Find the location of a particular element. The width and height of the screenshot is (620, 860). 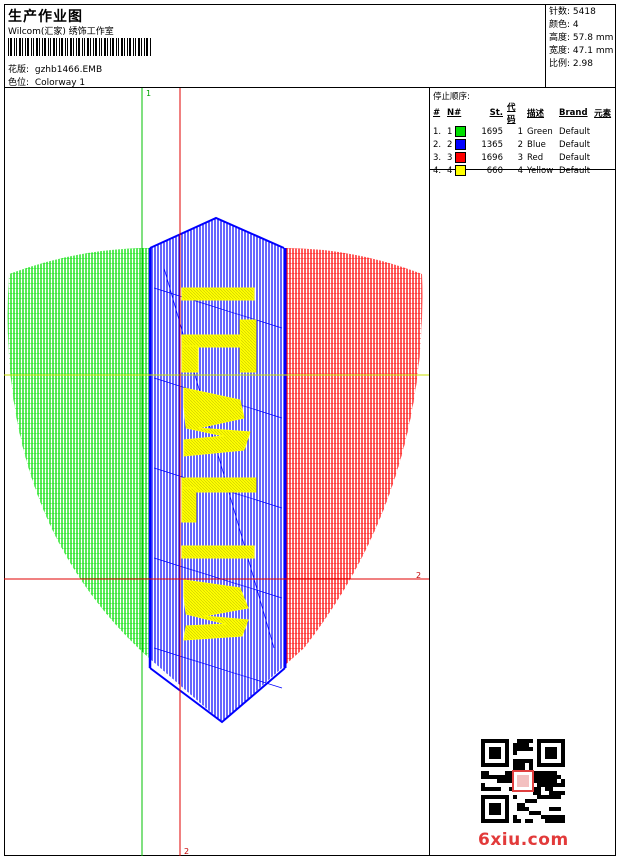

color-swatch-blue is located at coordinates (461, 144).